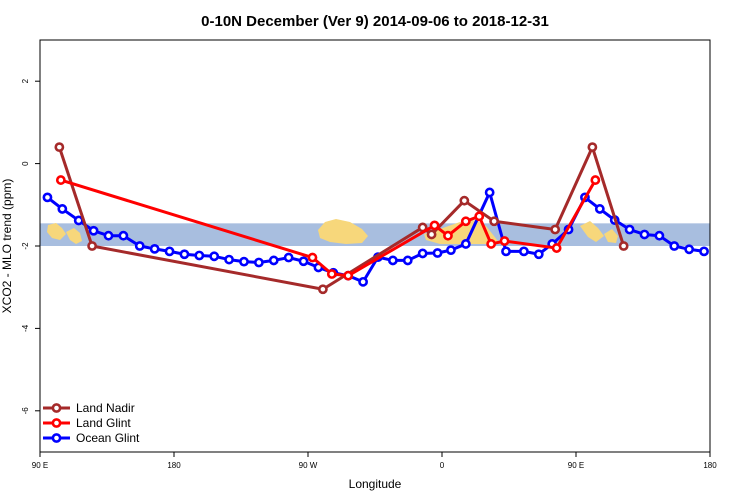 This screenshot has height=500, width=750. I want to click on y-tick-label: 0, so click(25, 163).